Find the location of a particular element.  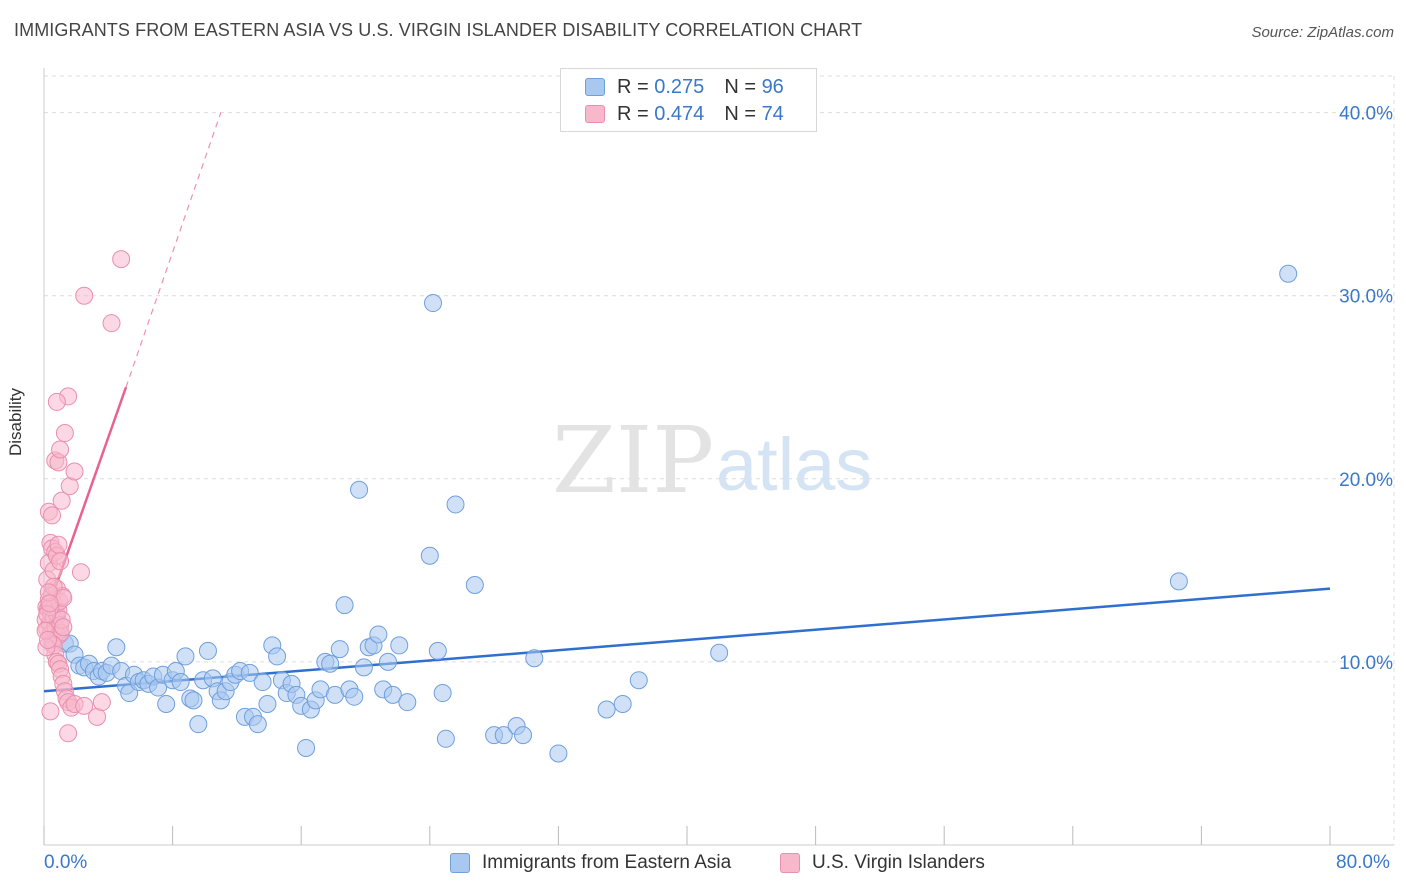

y-tick-label: 30.0% is located at coordinates (1366, 297).